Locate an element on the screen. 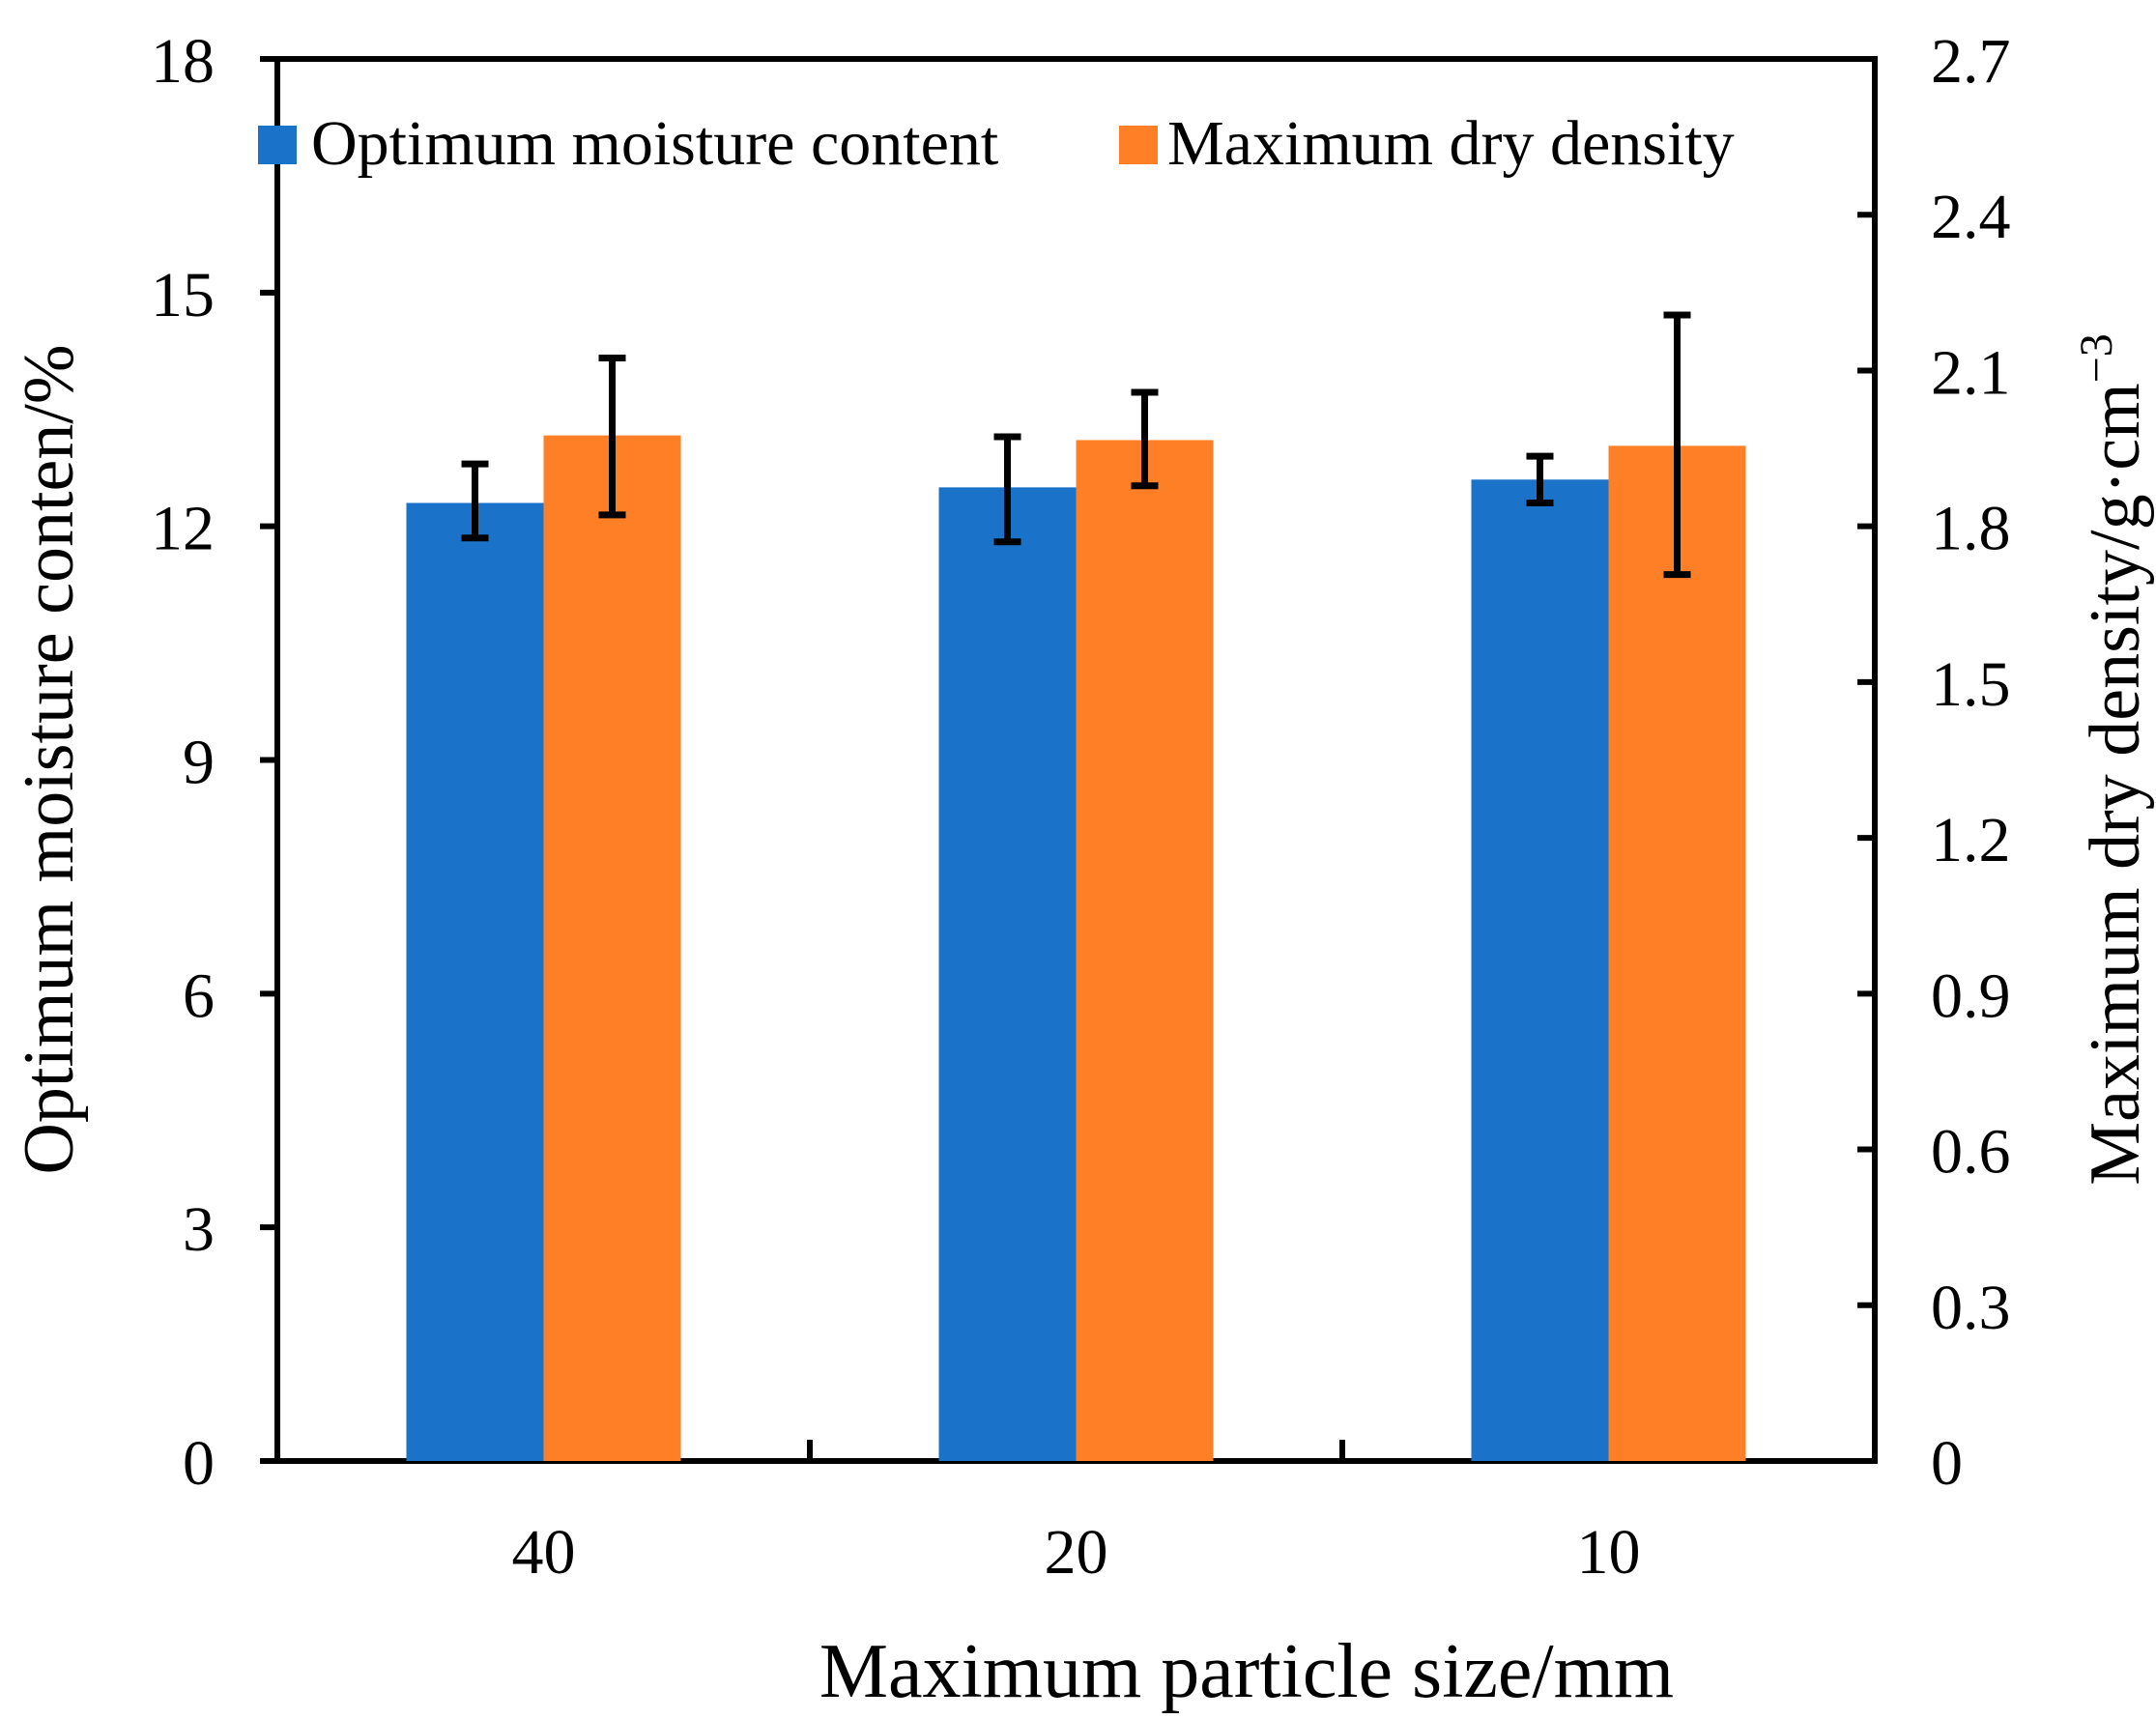 This screenshot has height=1719, width=2156. right-y-tick-label-2.1: 2.1 is located at coordinates (1971, 373).